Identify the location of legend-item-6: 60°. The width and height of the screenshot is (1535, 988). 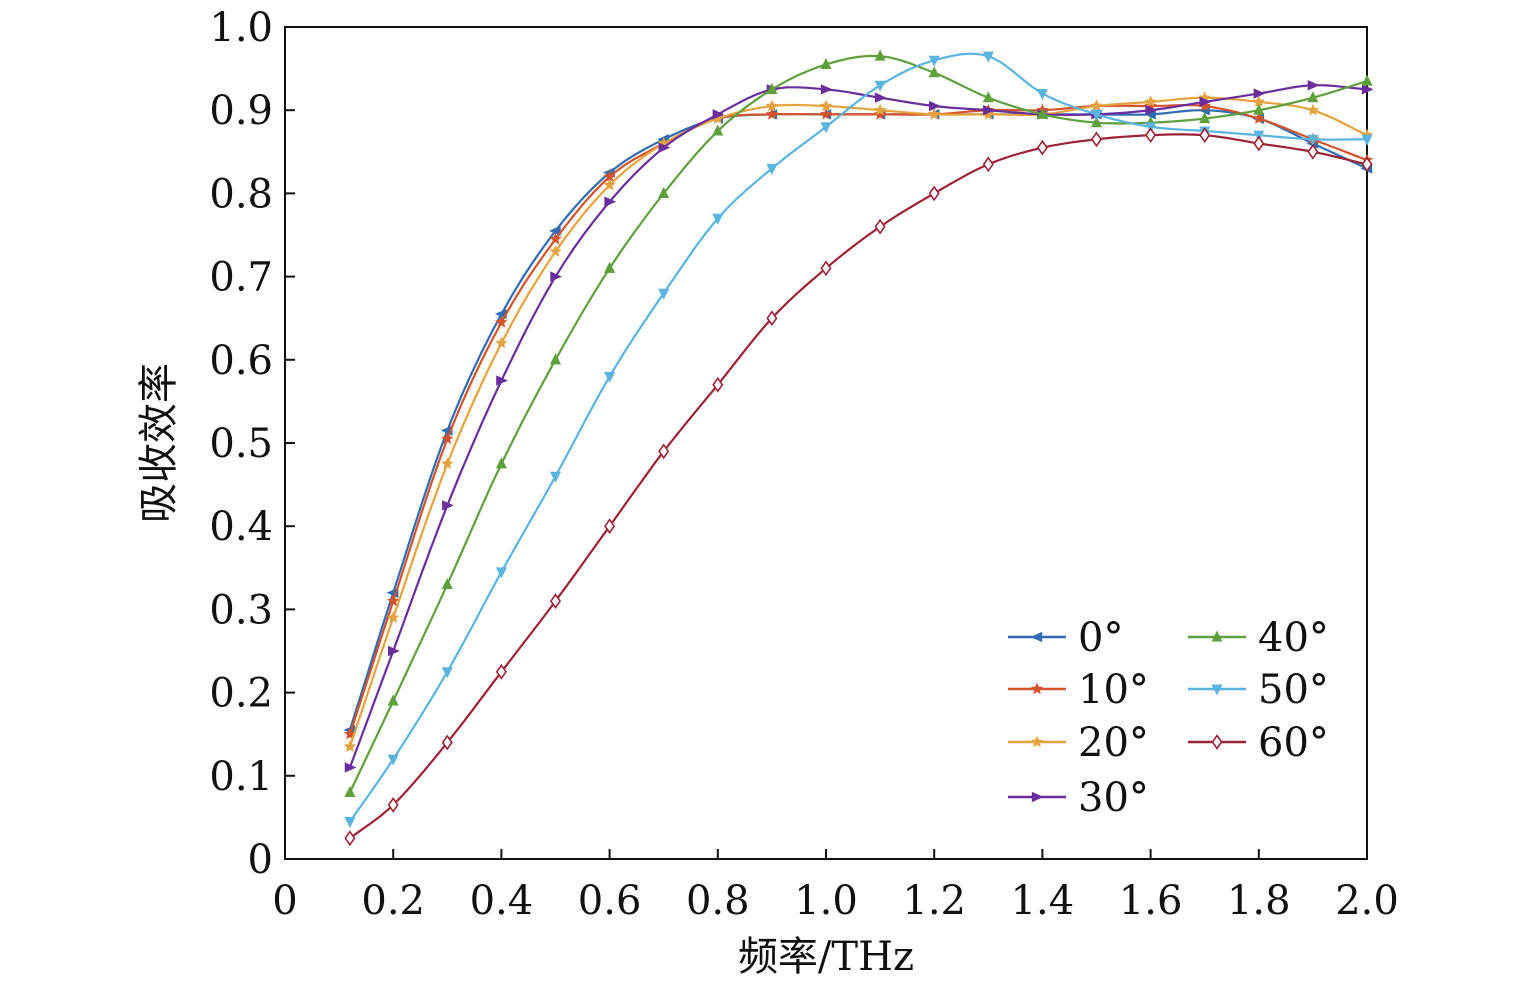
(1258, 743).